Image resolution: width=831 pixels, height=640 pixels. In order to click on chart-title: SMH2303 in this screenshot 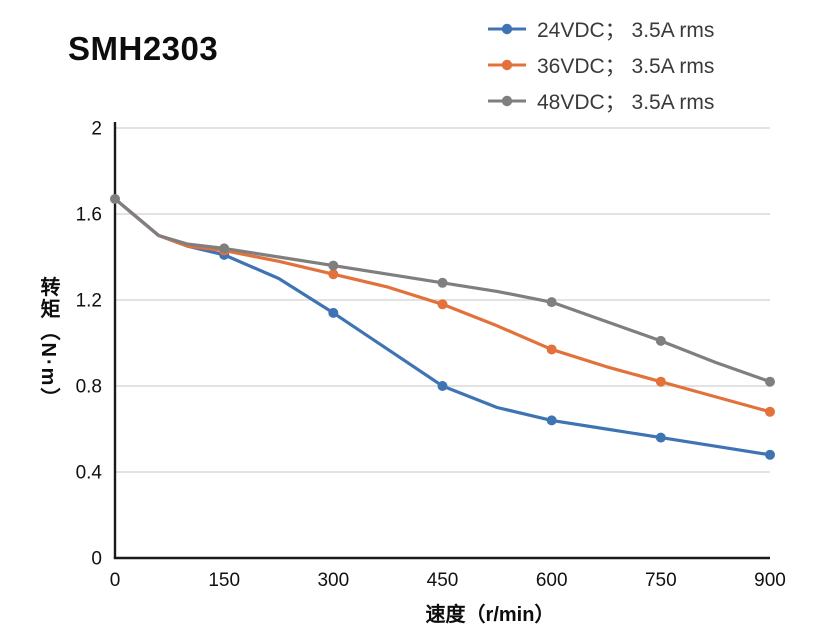, I will do `click(143, 48)`.